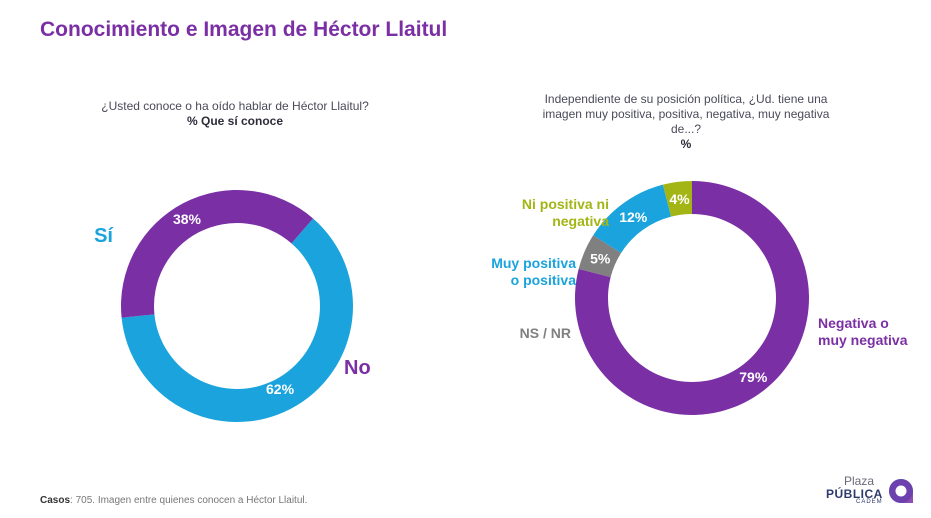 This screenshot has height=518, width=931. I want to click on data-label-ni-positiva-ni-negativa: 4%, so click(679, 199).